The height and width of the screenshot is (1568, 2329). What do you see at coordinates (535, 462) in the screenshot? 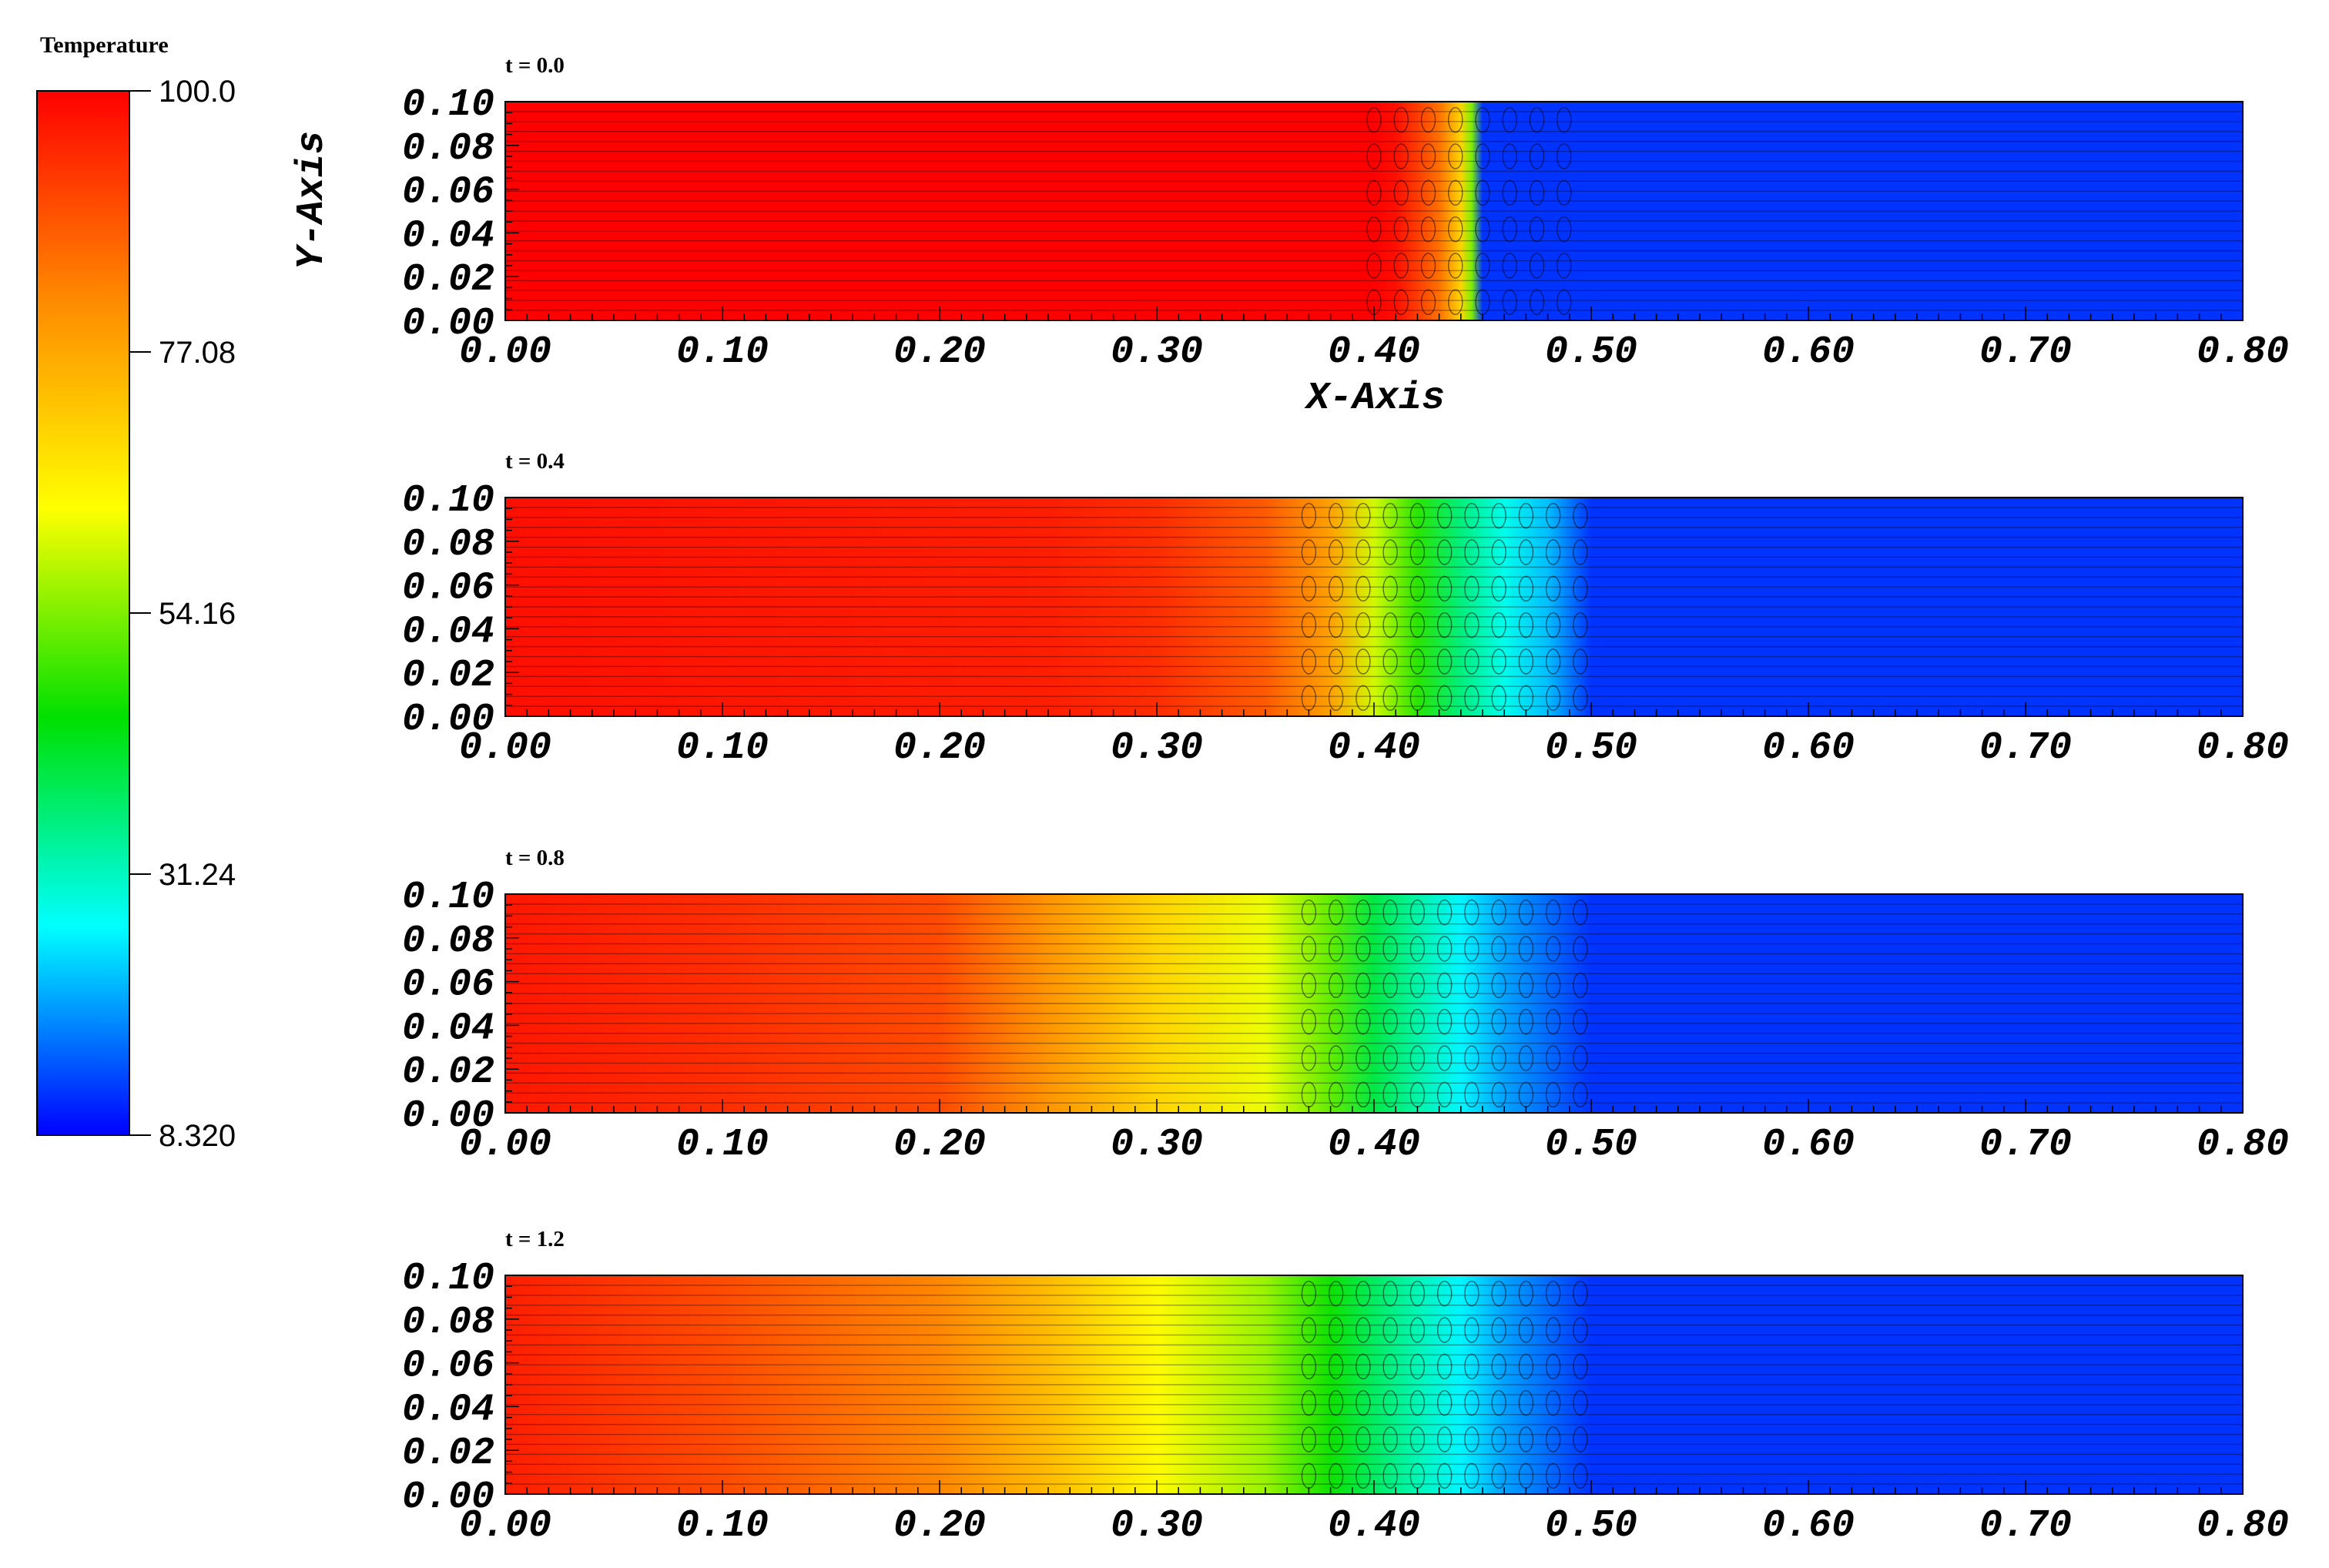
I see `panel-title: t = 0.4` at bounding box center [535, 462].